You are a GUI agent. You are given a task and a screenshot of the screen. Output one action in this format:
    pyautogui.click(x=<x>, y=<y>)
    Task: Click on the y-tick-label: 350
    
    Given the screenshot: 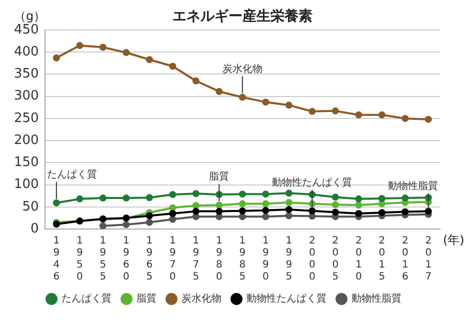 What is the action you would take?
    pyautogui.click(x=26, y=74)
    